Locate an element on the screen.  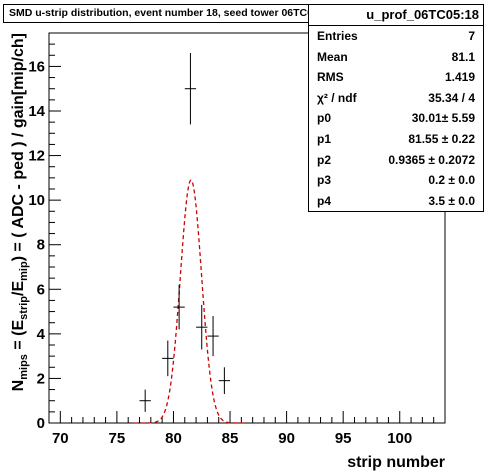
y-tick-label: 12 is located at coordinates (36, 156).